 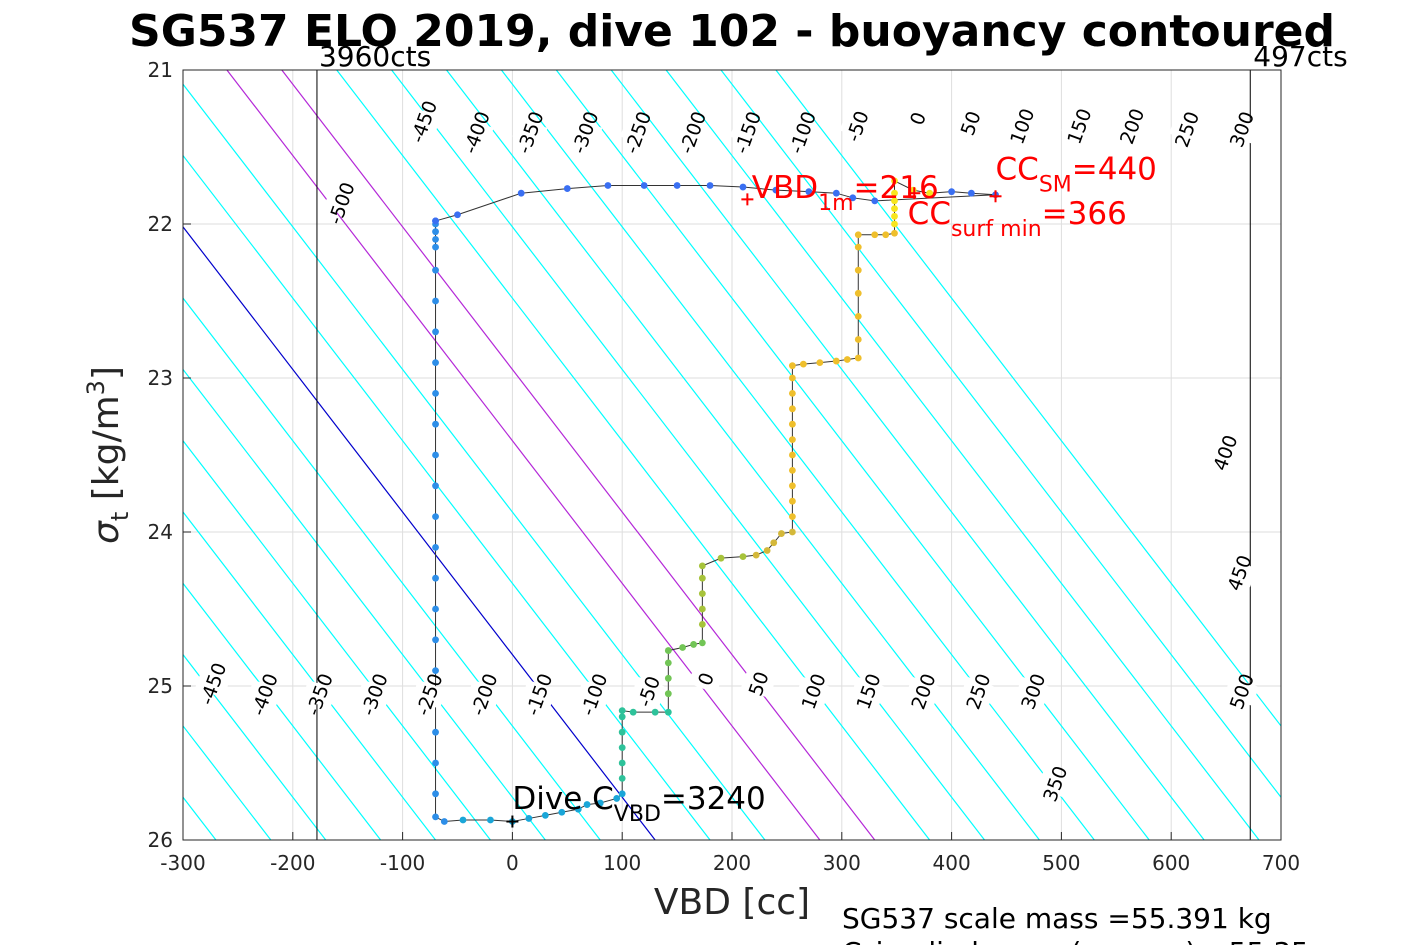 I want to click on footer-line-1: SG537 scale mass =55.391 kg, so click(x=1057, y=918).